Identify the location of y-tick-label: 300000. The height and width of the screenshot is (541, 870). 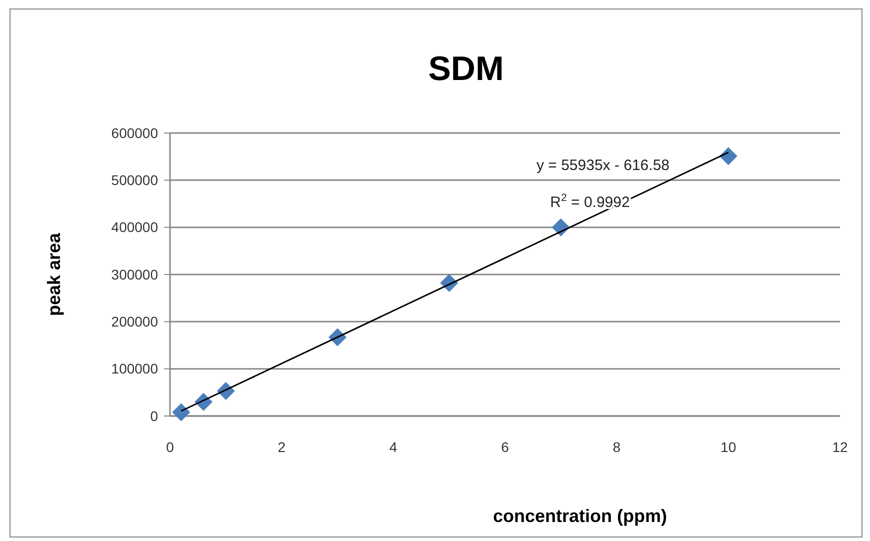
(134, 274).